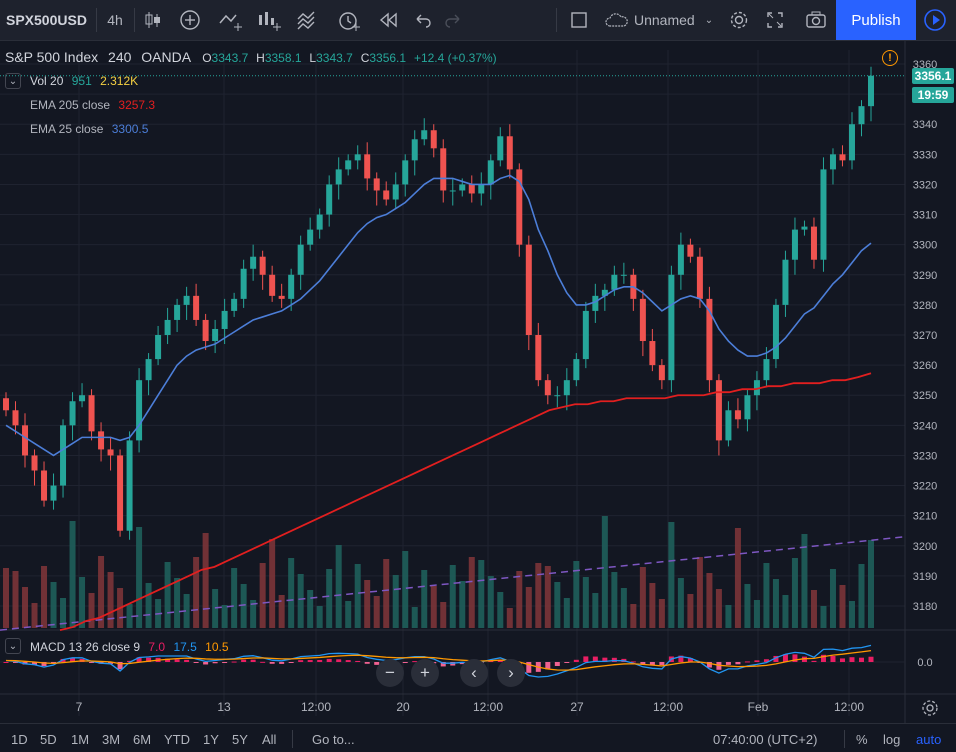  I want to click on price-axis-label: 3200, so click(925, 547).